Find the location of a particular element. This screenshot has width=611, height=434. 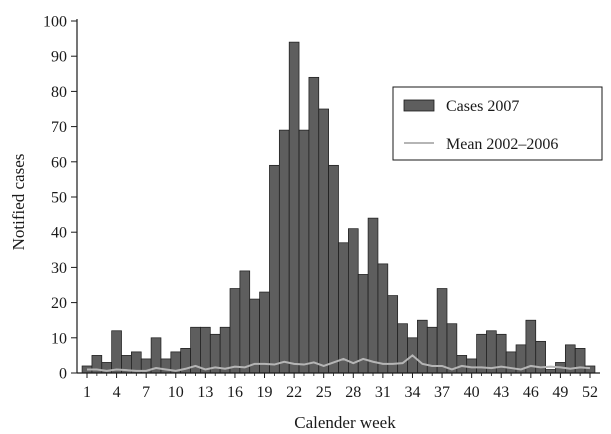

x-tick-label: 31 is located at coordinates (383, 392).